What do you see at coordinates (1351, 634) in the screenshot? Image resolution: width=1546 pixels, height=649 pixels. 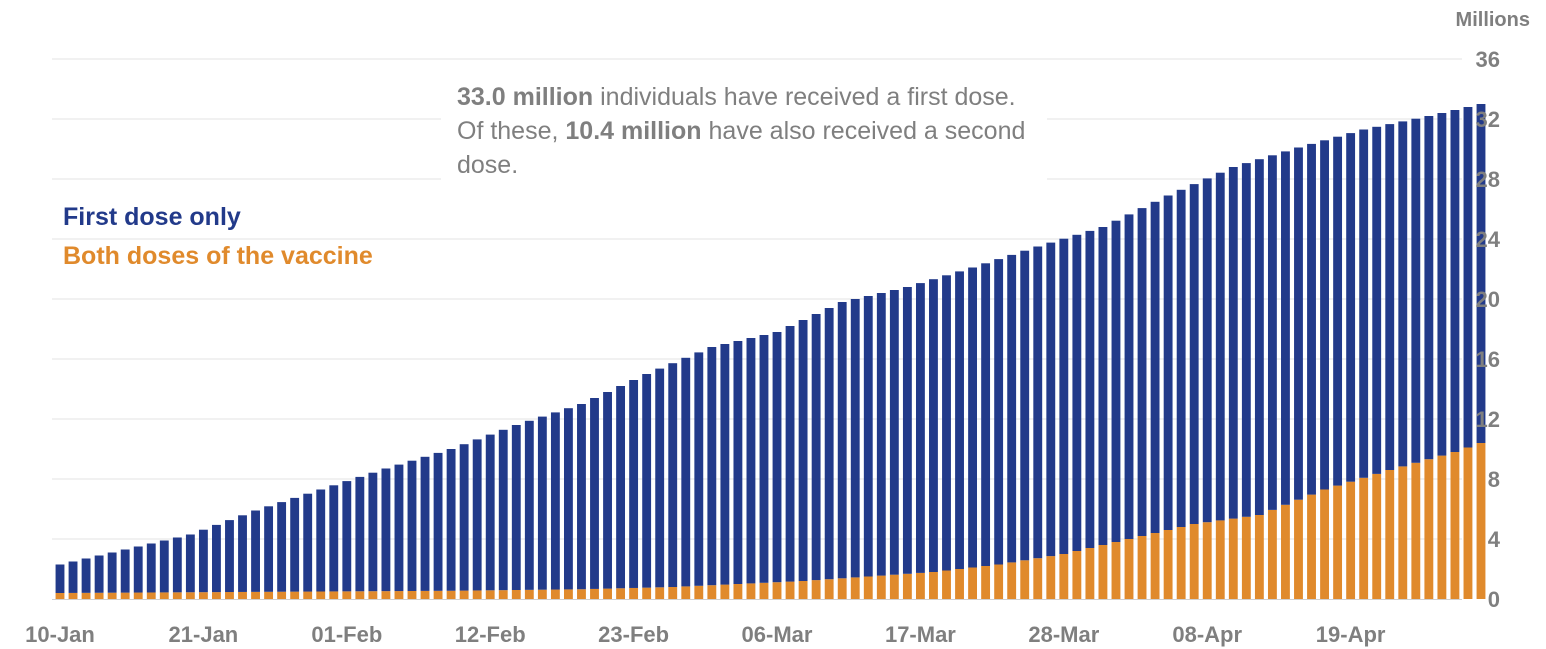 I see `x-tick-label: 19-Apr` at bounding box center [1351, 634].